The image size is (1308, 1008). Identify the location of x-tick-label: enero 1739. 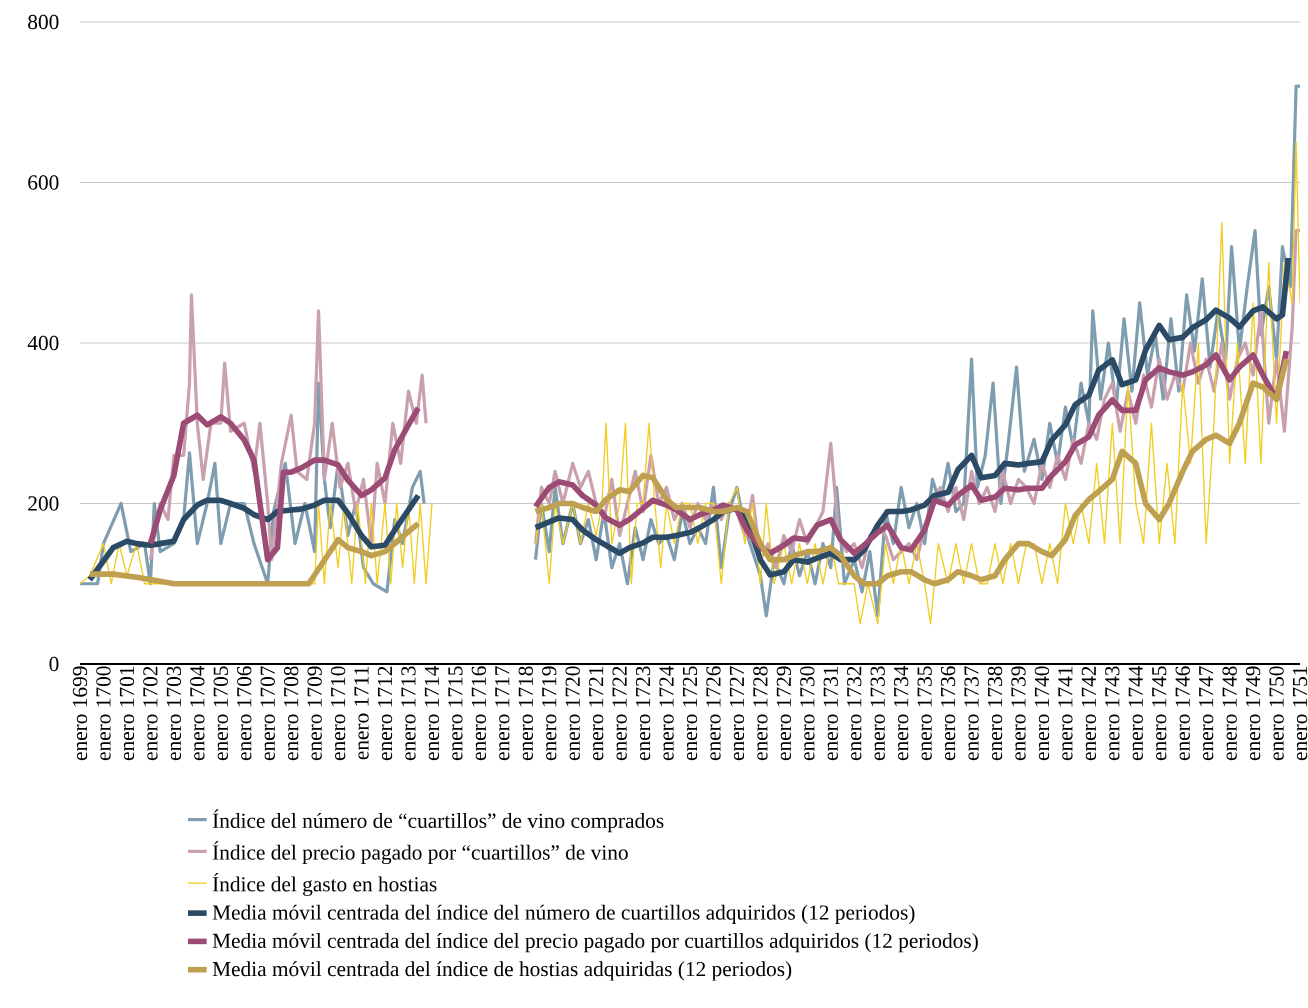
(1018, 713).